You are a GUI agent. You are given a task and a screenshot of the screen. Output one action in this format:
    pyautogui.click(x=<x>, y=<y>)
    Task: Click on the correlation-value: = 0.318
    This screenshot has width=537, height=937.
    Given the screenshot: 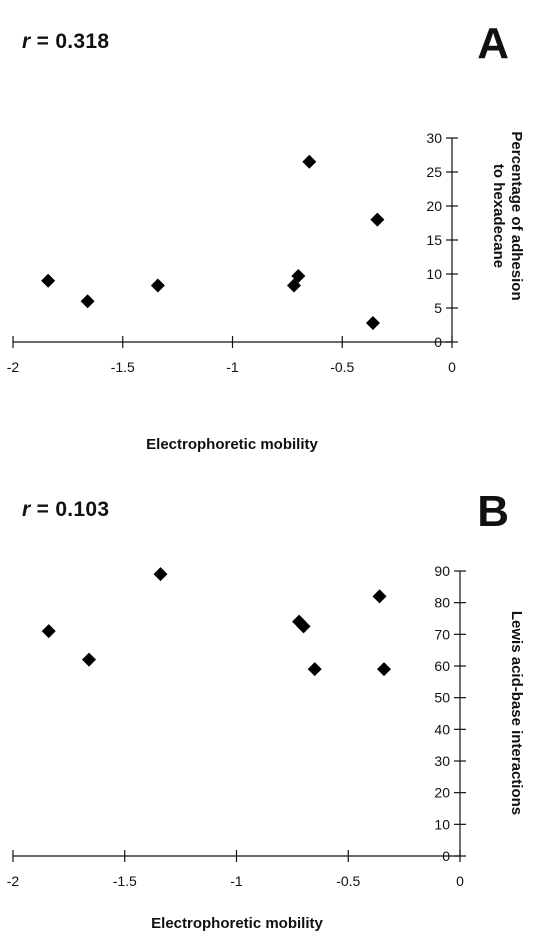 What is the action you would take?
    pyautogui.click(x=70, y=41)
    